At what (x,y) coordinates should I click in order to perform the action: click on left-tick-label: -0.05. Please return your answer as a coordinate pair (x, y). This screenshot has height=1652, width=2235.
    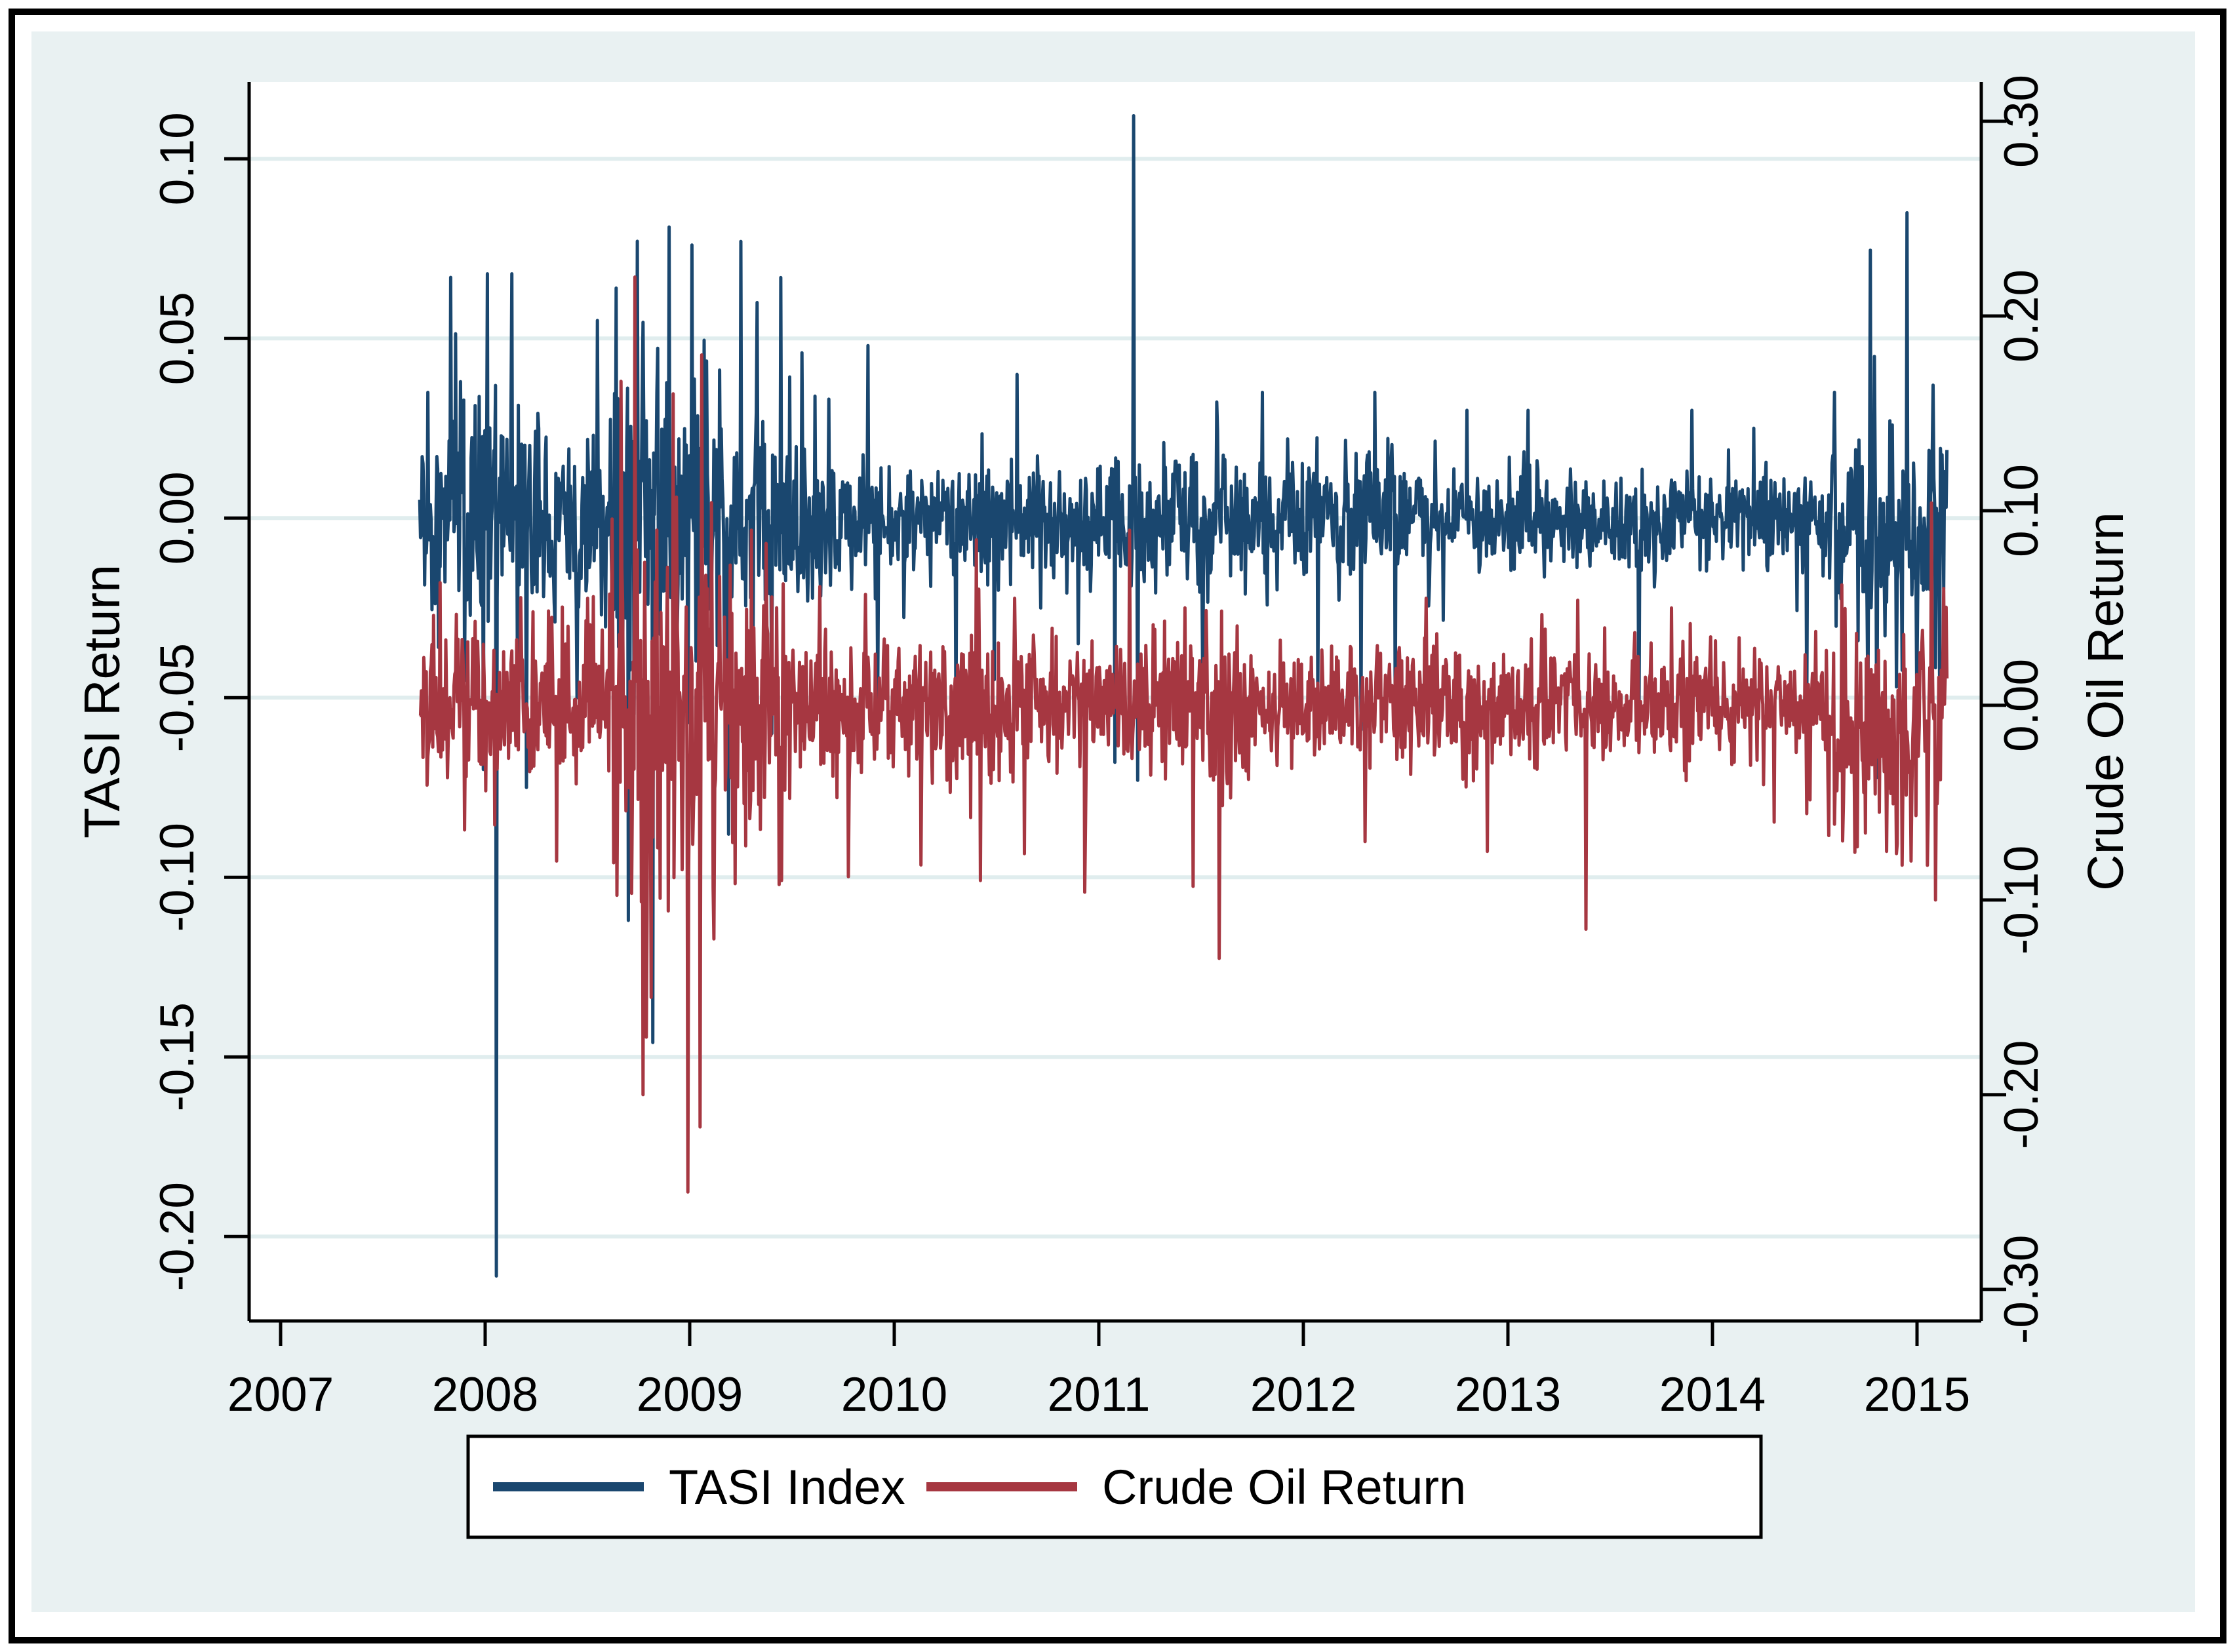
    Looking at the image, I should click on (178, 697).